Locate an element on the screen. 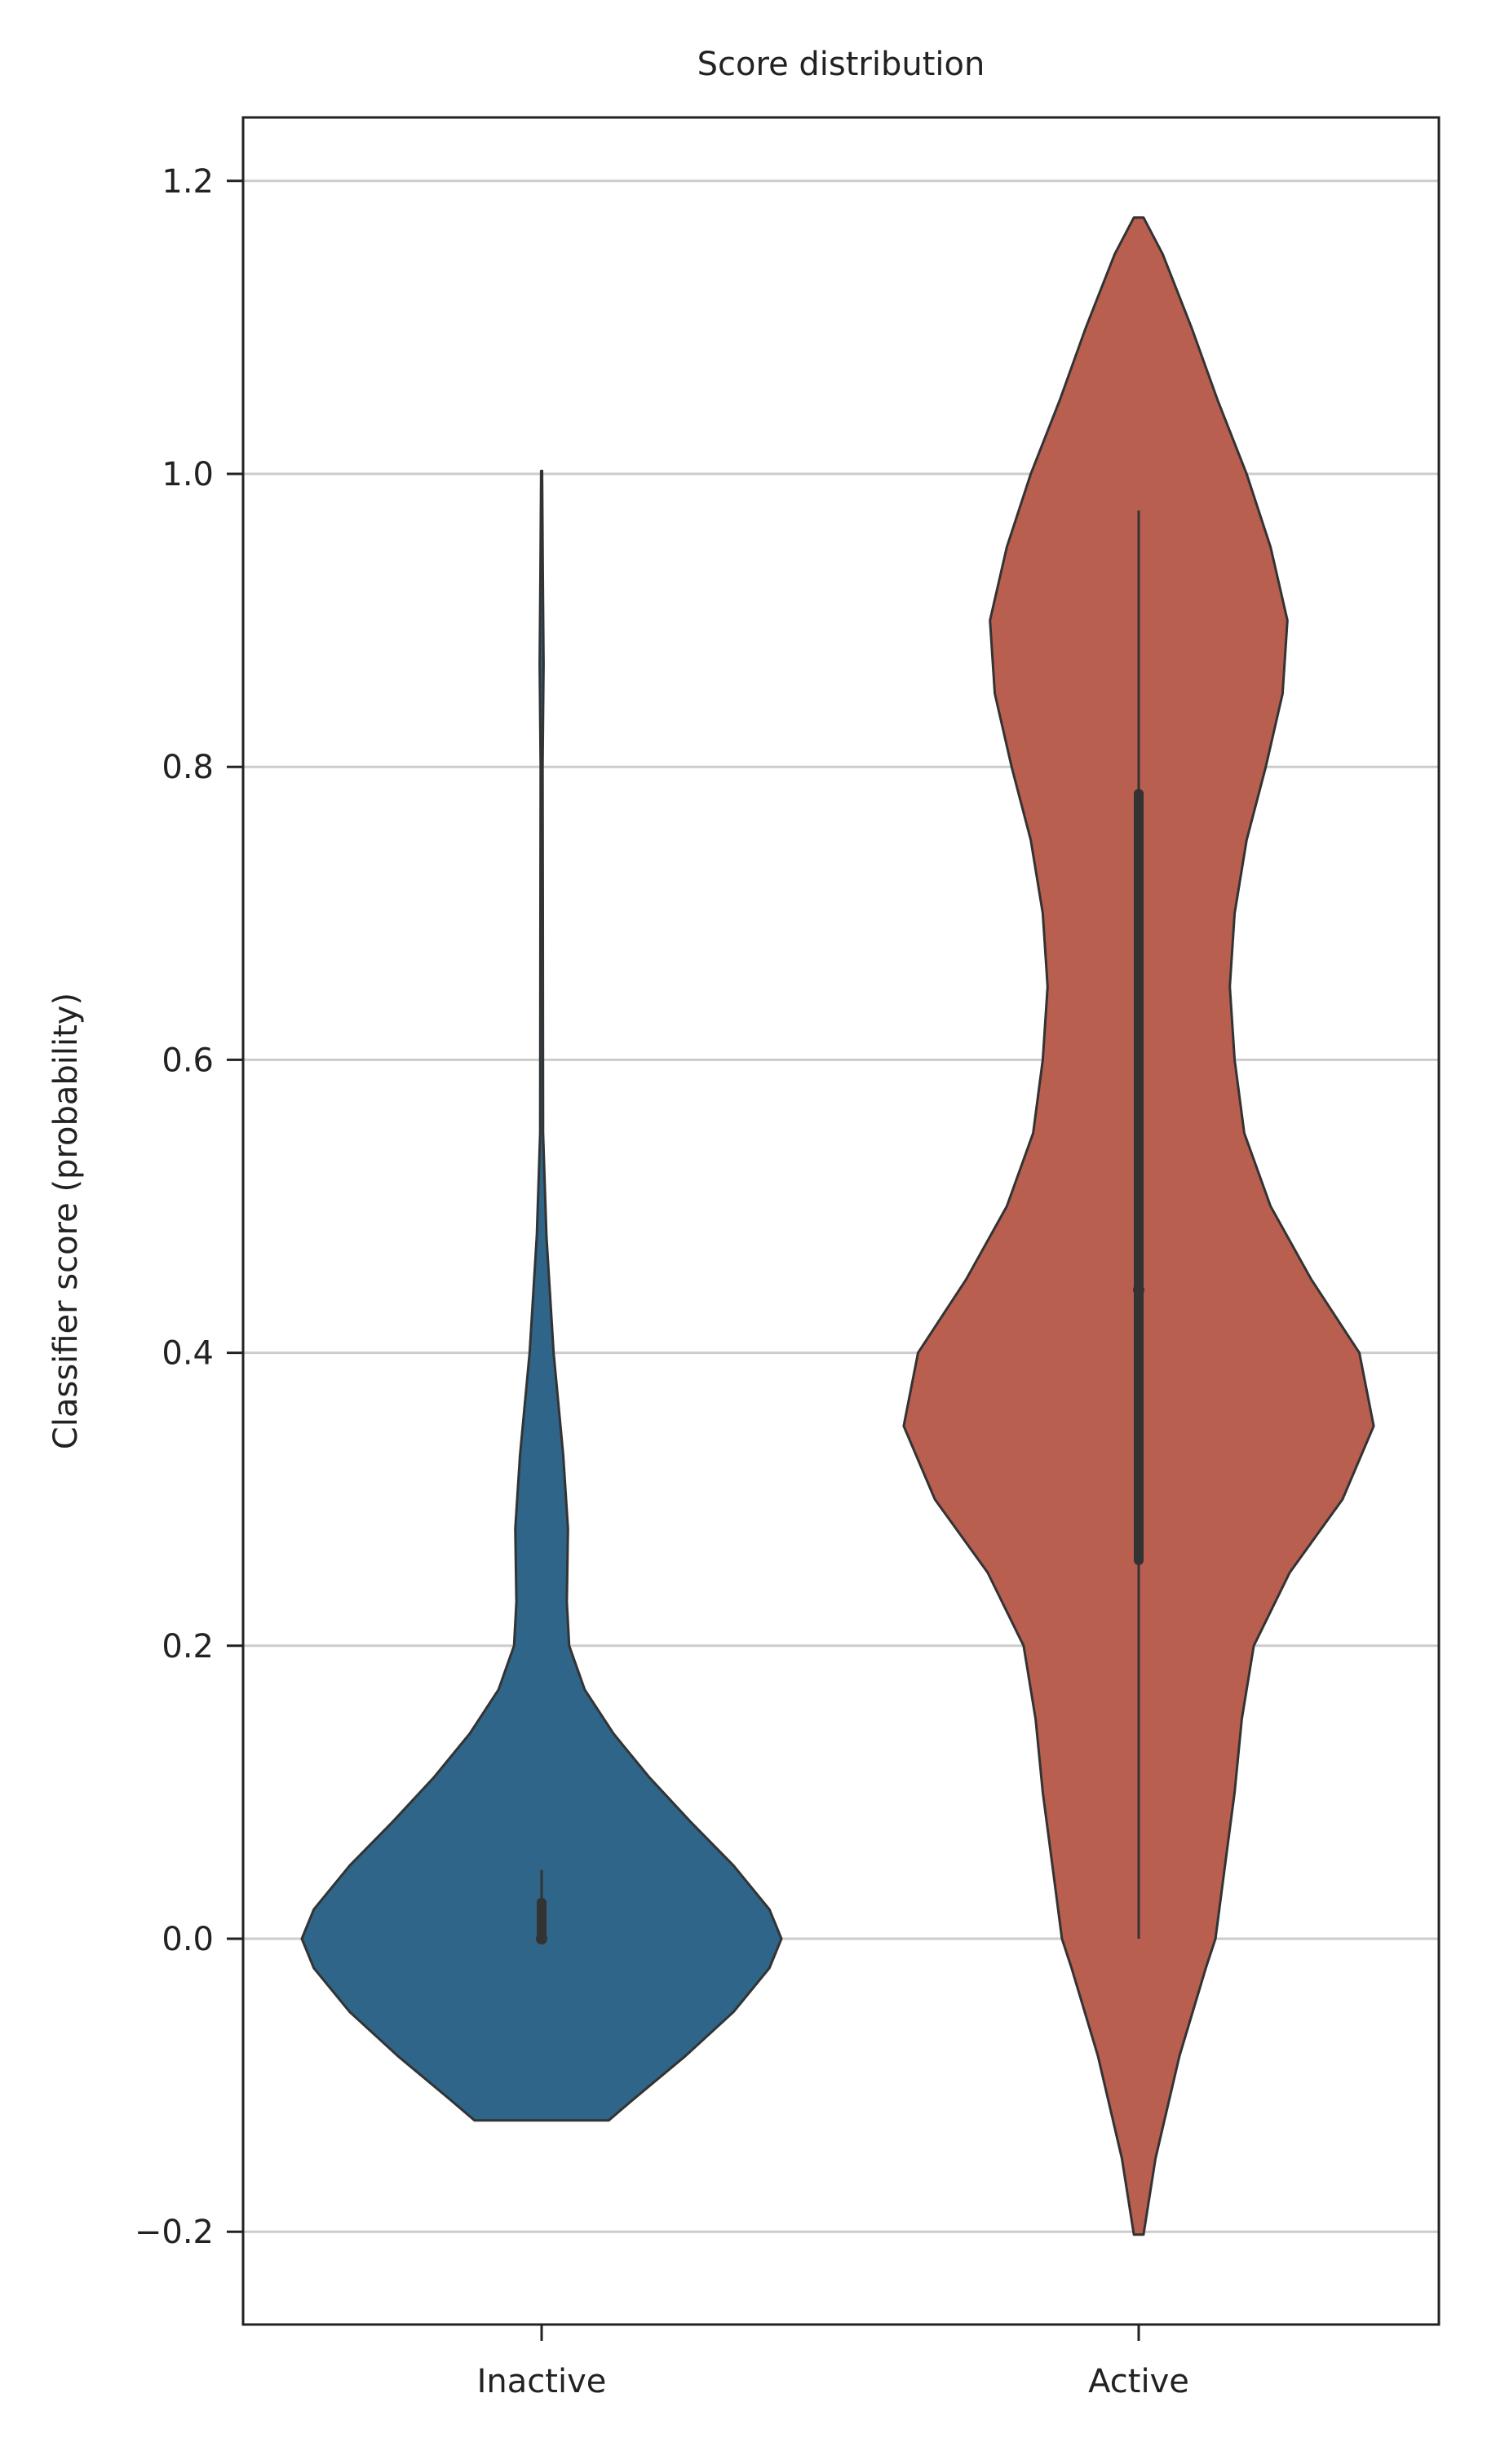 The image size is (1487, 2464). y-tick-label: 1.2 is located at coordinates (188, 182).